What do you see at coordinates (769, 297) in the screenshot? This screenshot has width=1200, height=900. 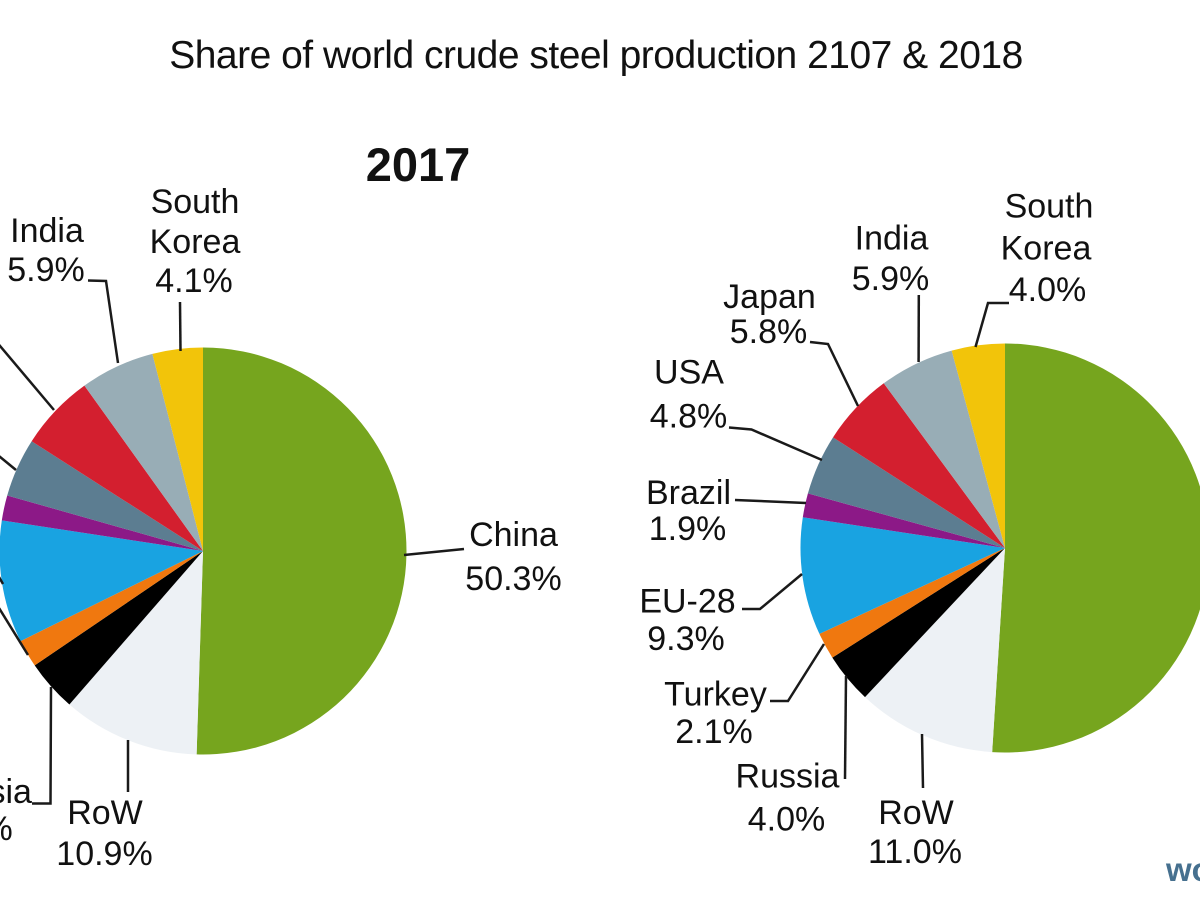 I see `svg-text: Japan` at bounding box center [769, 297].